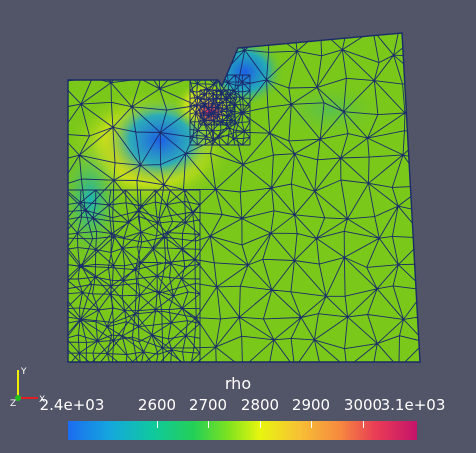 Image resolution: width=476 pixels, height=453 pixels. What do you see at coordinates (13, 402) in the screenshot?
I see `z-axis-label: Z` at bounding box center [13, 402].